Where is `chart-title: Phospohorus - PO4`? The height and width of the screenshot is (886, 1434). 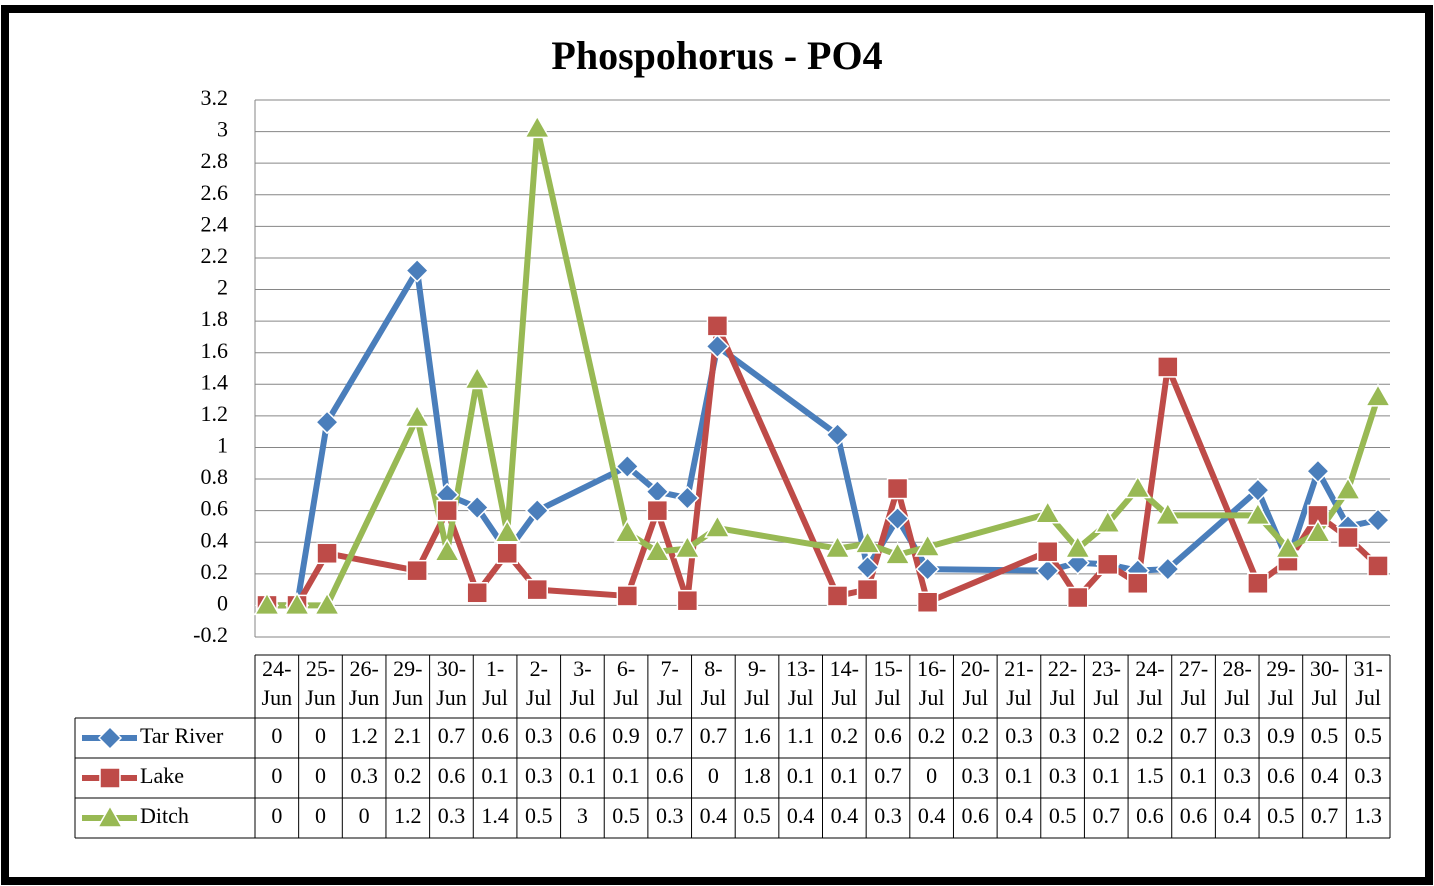
chart-title: Phospohorus - PO4 is located at coordinates (716, 55).